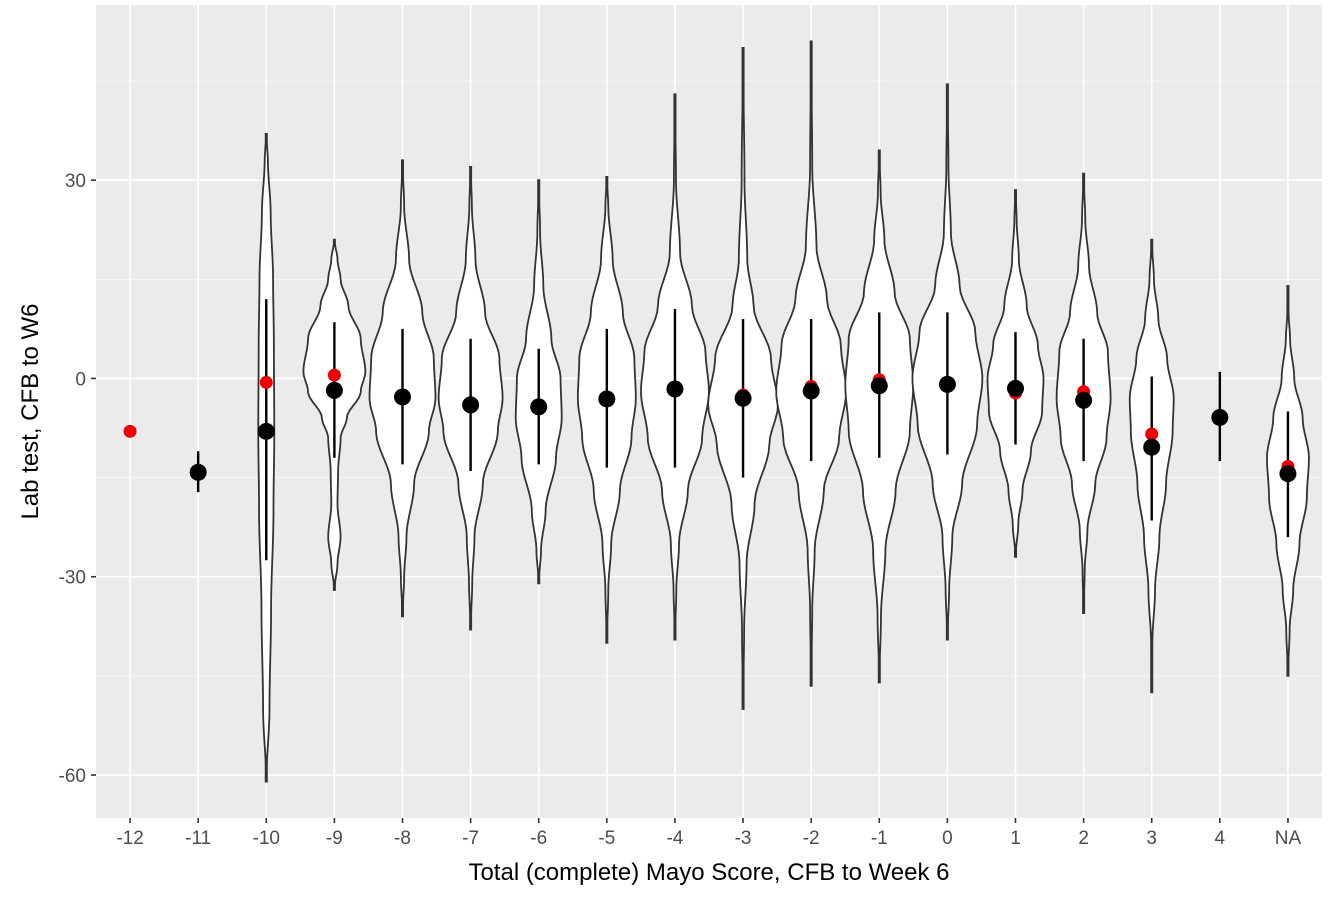 Image resolution: width=1338 pixels, height=897 pixels. Describe the element at coordinates (606, 838) in the screenshot. I see `x-tick-label: -5` at that location.